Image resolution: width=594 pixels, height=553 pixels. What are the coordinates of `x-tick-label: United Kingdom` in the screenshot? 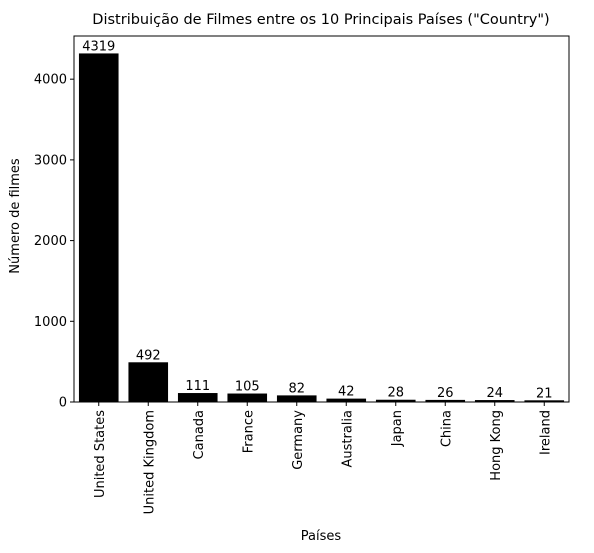 It's located at (149, 462).